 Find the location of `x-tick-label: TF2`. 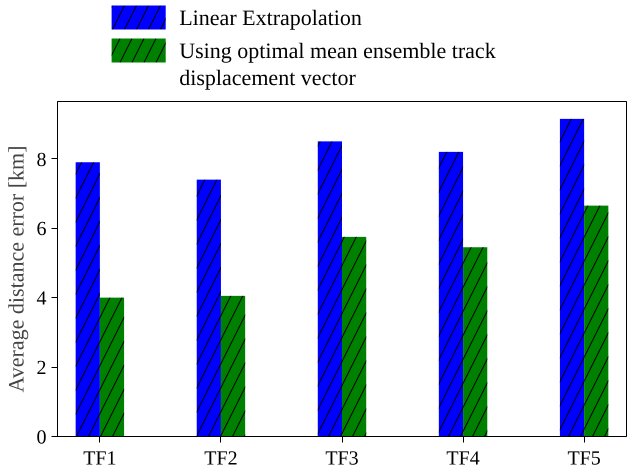

x-tick-label: TF2 is located at coordinates (221, 459).